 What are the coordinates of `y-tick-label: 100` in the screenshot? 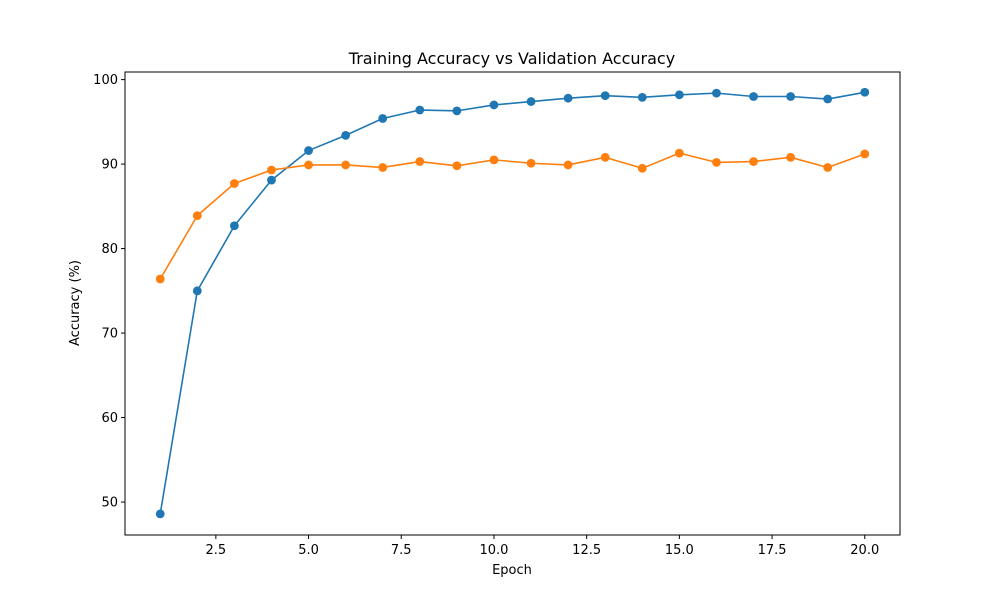 It's located at (105, 80).